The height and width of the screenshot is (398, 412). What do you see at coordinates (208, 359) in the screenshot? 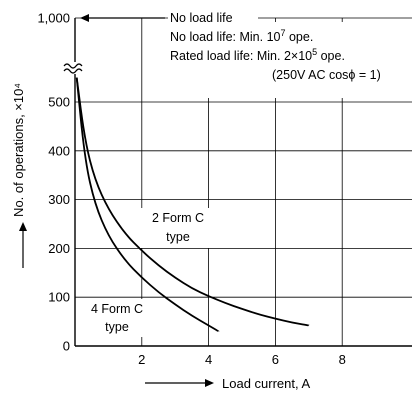
I see `x-tick-label-4: 4` at bounding box center [208, 359].